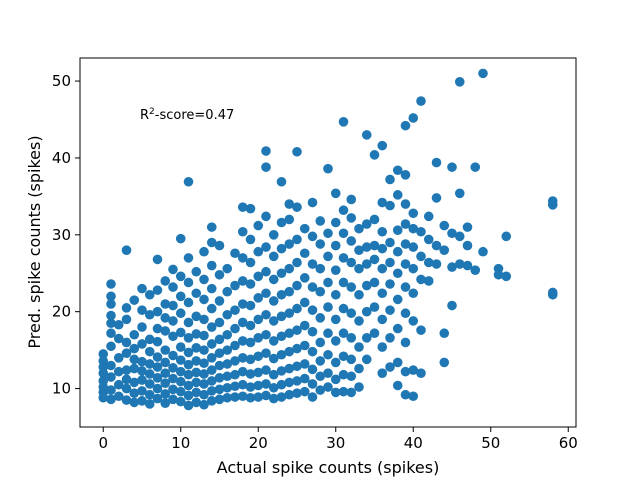 This screenshot has width=640, height=480. What do you see at coordinates (61, 312) in the screenshot?
I see `y-tick-label: 20` at bounding box center [61, 312].